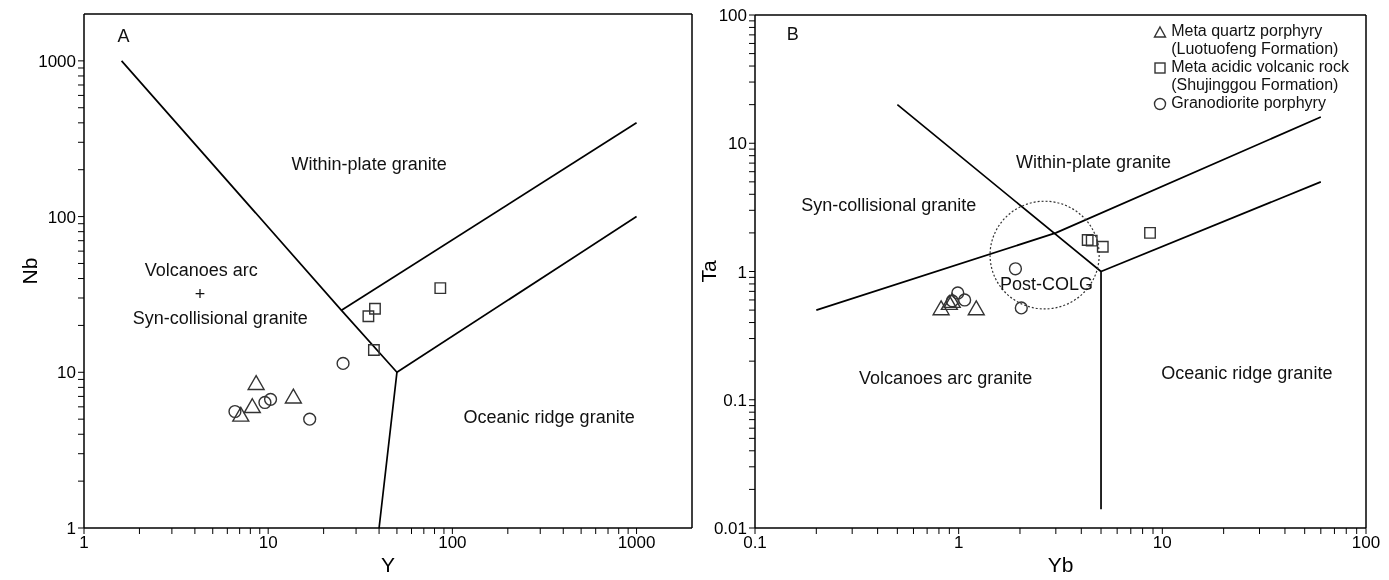 This screenshot has height=580, width=1389. I want to click on x-tick-label: 0.1, so click(755, 543).